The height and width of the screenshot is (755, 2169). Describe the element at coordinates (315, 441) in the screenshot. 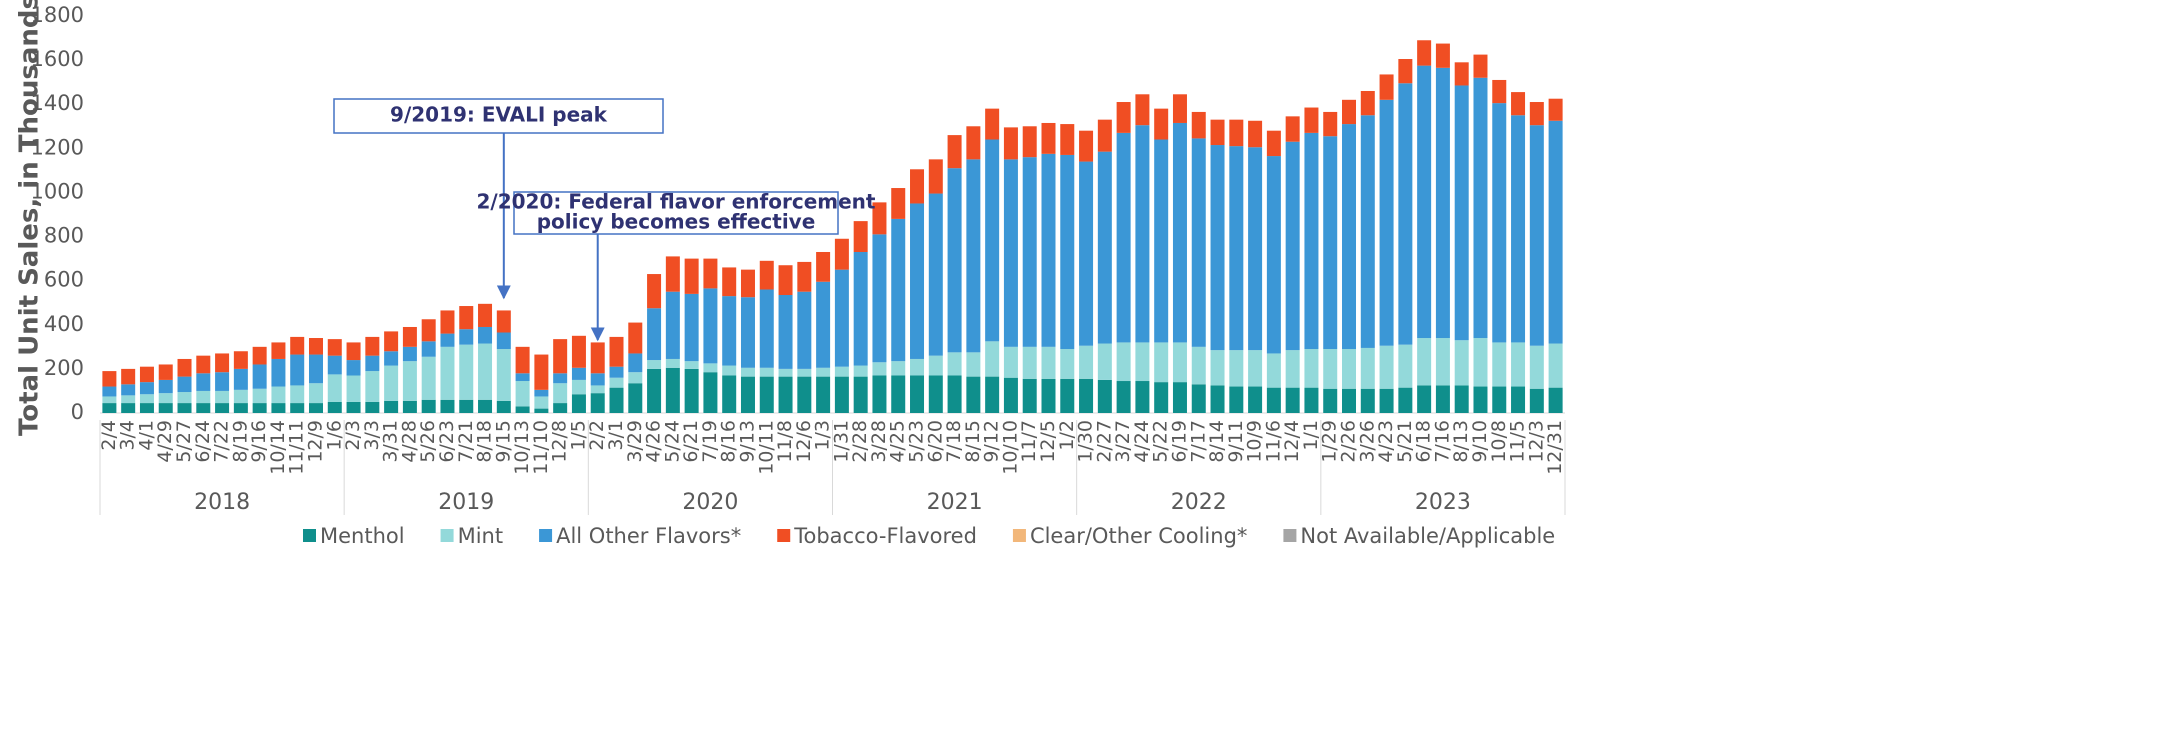

I see `x-tick-label: 12/9` at that location.